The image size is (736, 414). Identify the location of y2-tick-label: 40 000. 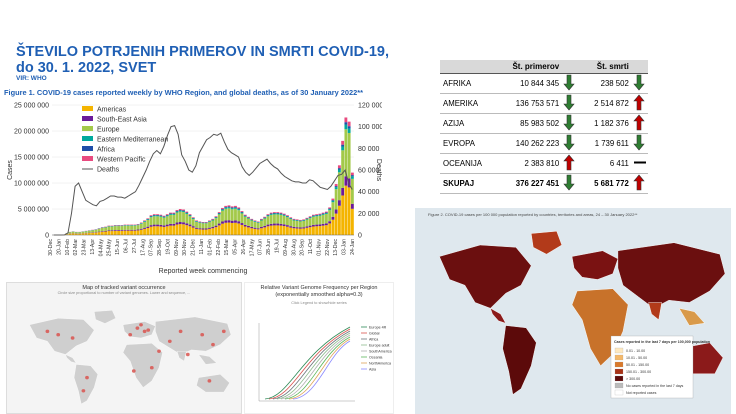
(369, 192).